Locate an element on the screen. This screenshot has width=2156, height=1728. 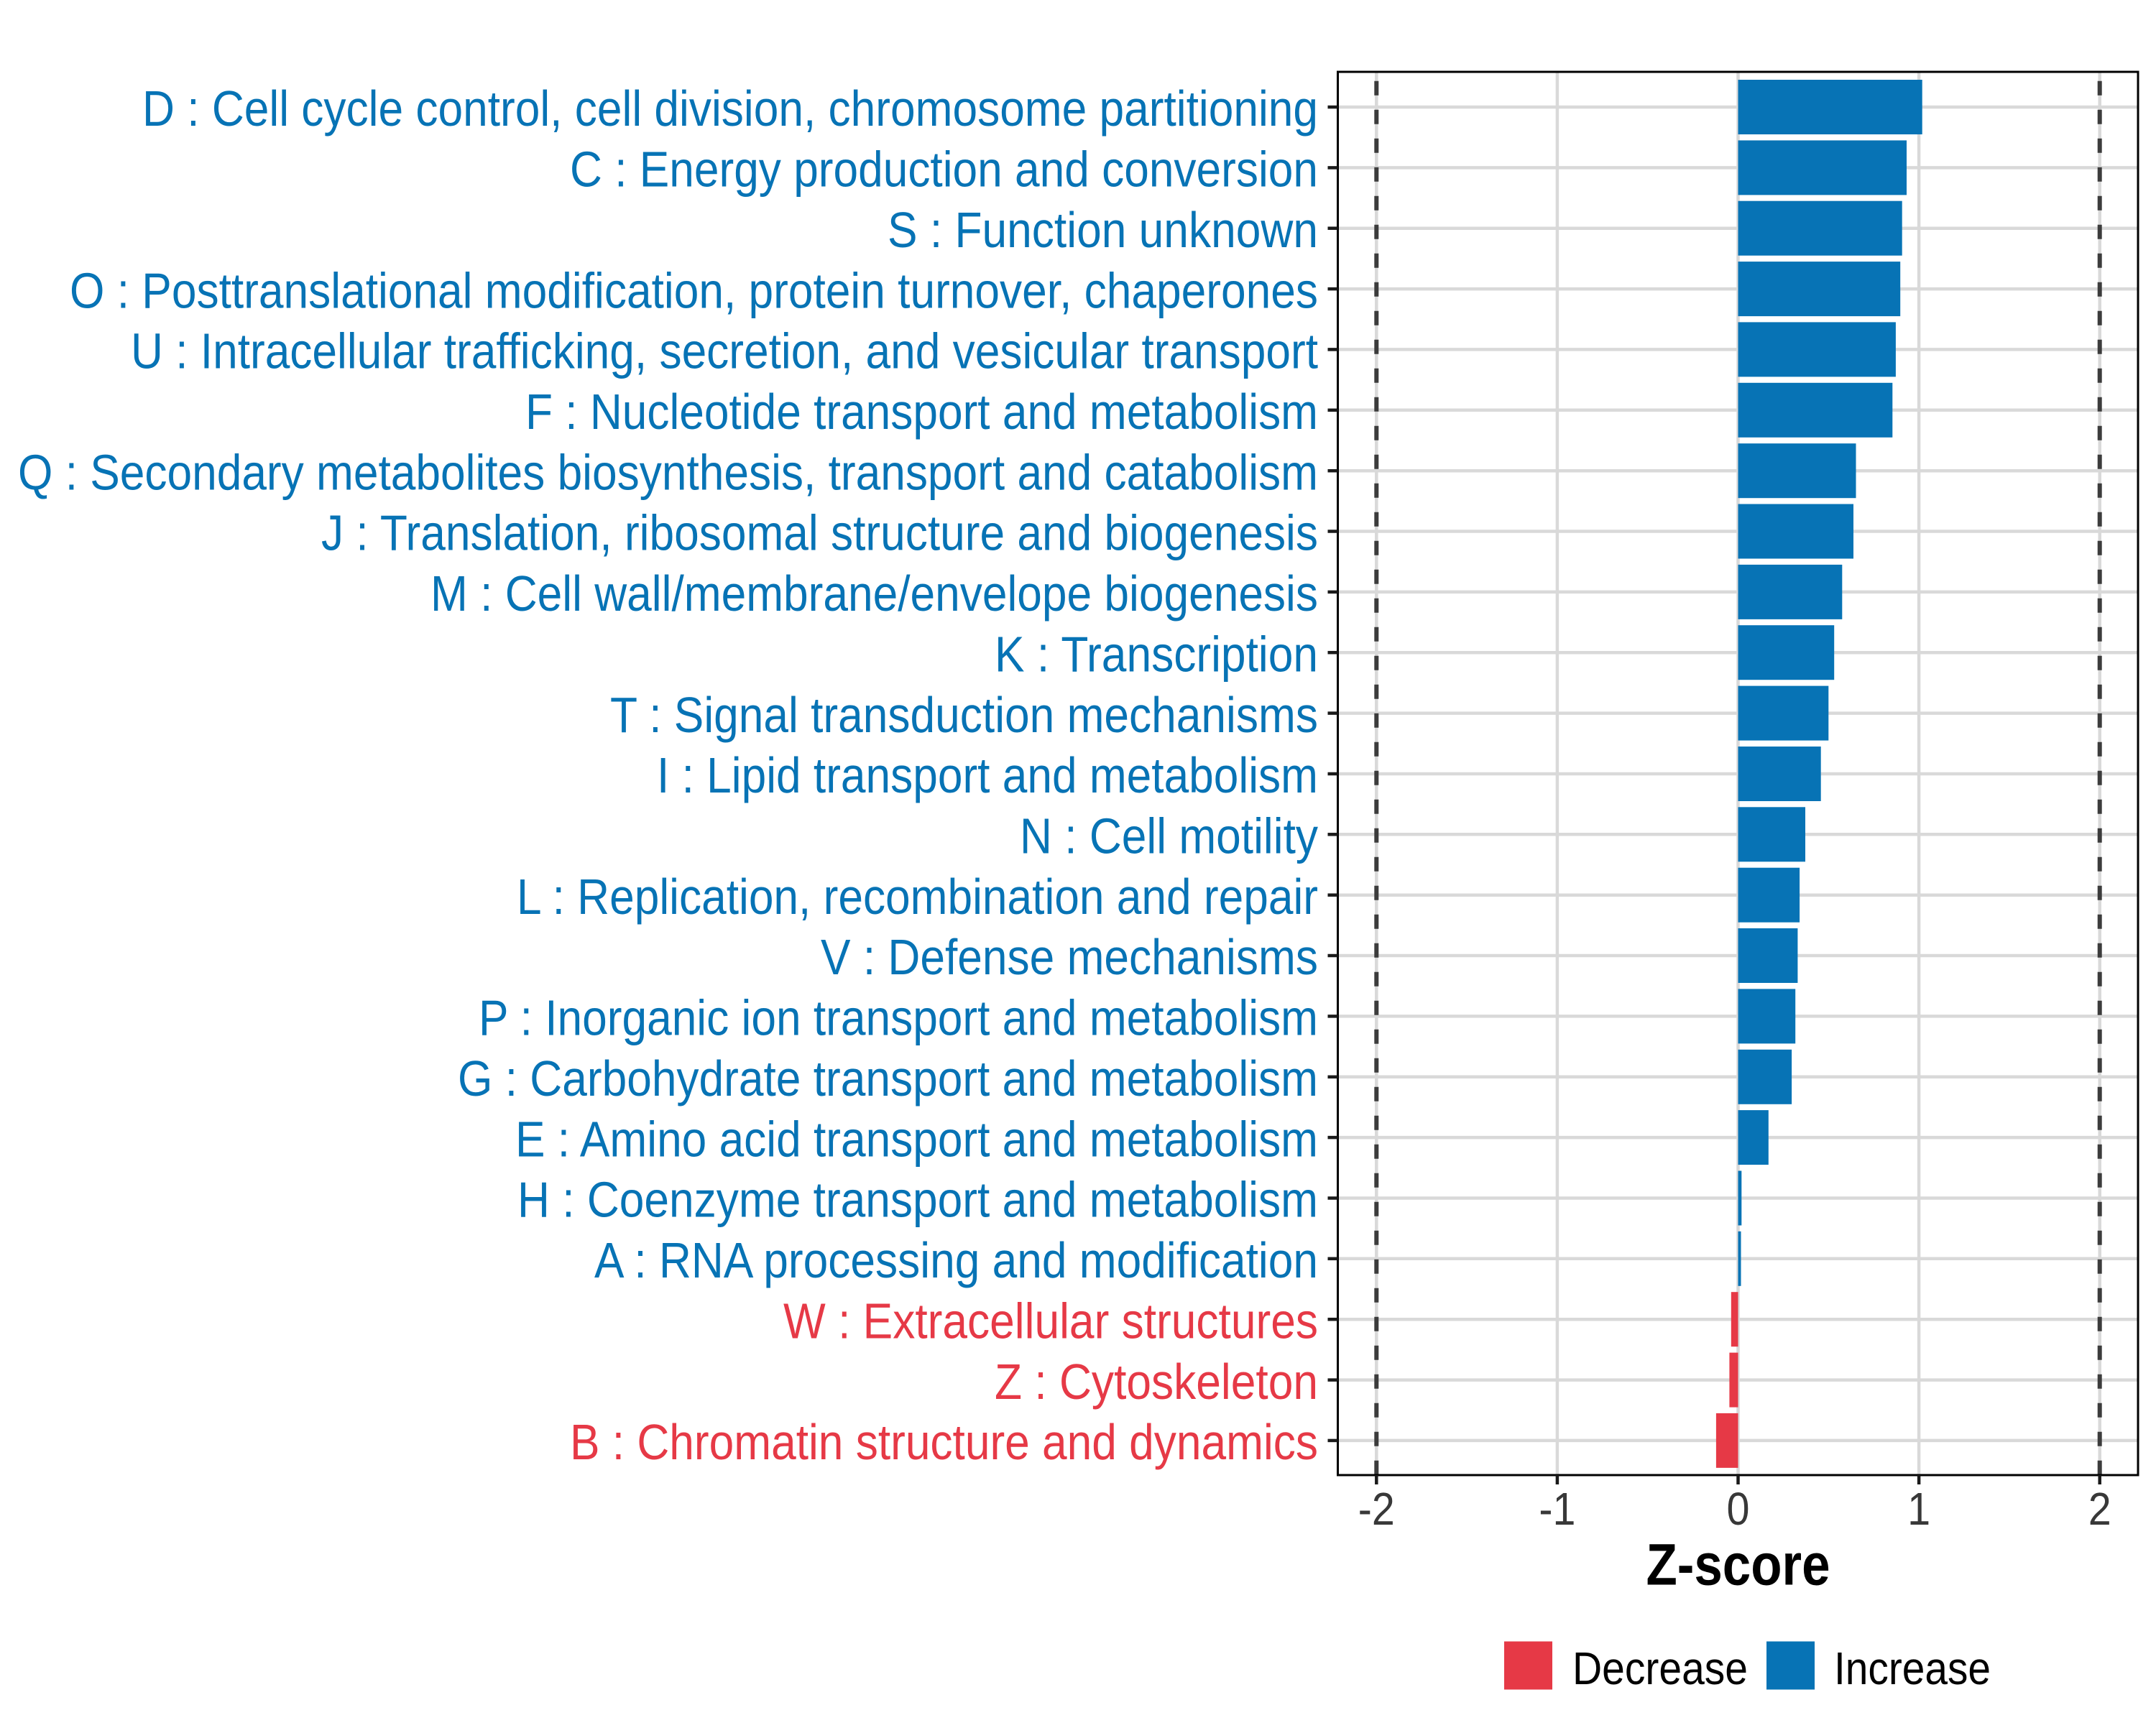
svg-text: S : Function unknown is located at coordinates (1103, 230).